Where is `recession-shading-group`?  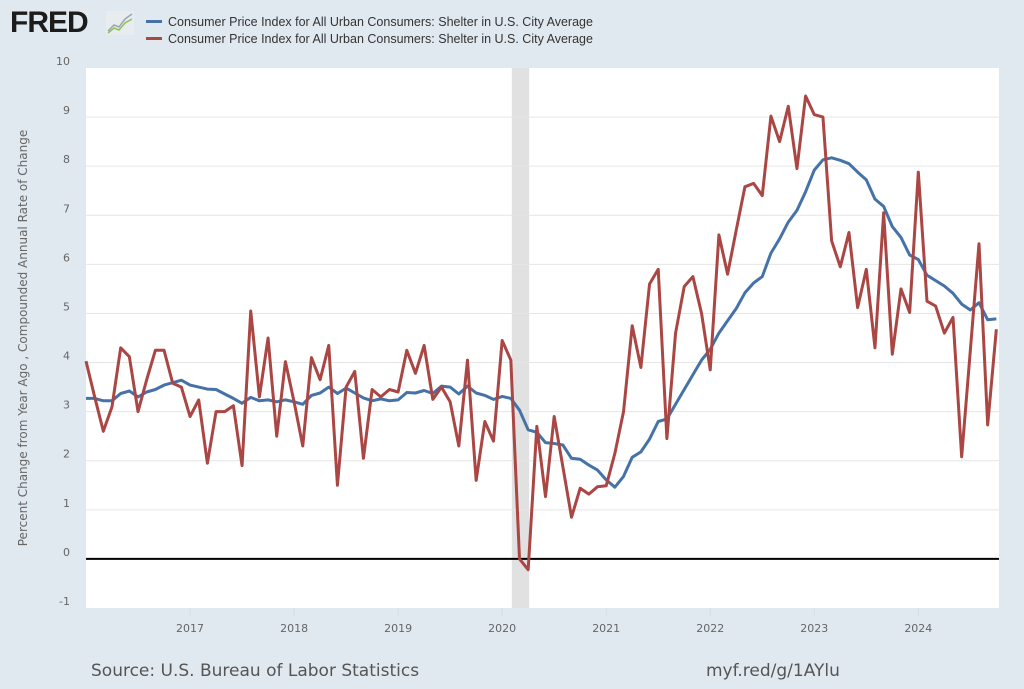 recession-shading-group is located at coordinates (520, 338).